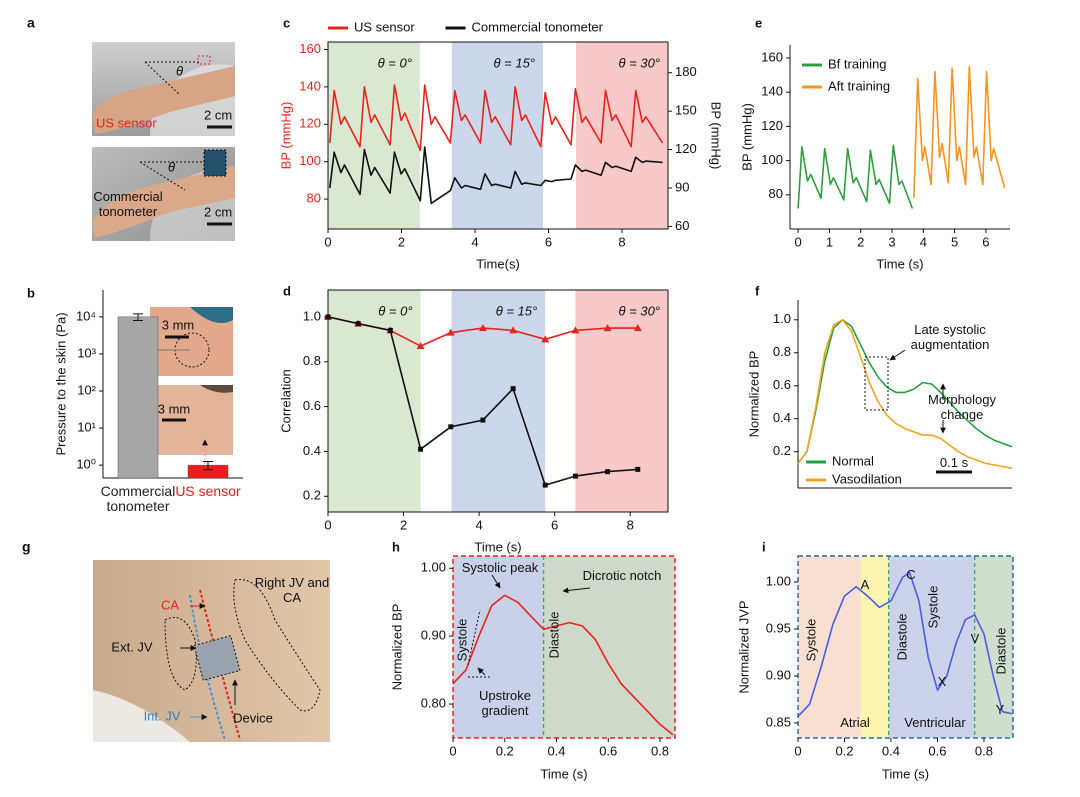  What do you see at coordinates (778, 721) in the screenshot?
I see `y-tick-label: 0.85` at bounding box center [778, 721].